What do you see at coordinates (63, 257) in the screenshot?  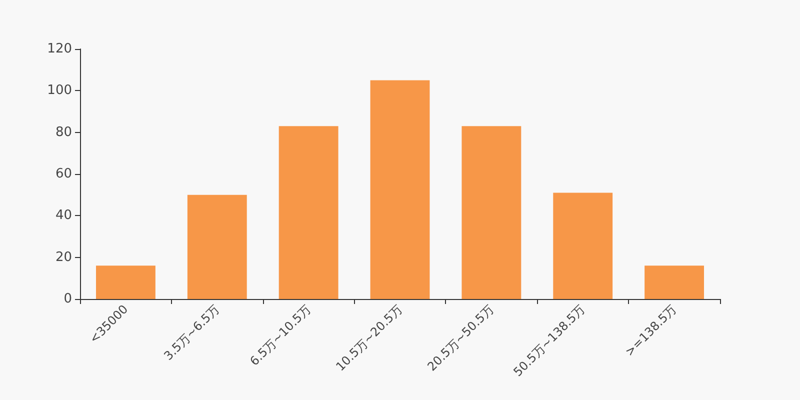 I see `y-tick-label: 20` at bounding box center [63, 257].